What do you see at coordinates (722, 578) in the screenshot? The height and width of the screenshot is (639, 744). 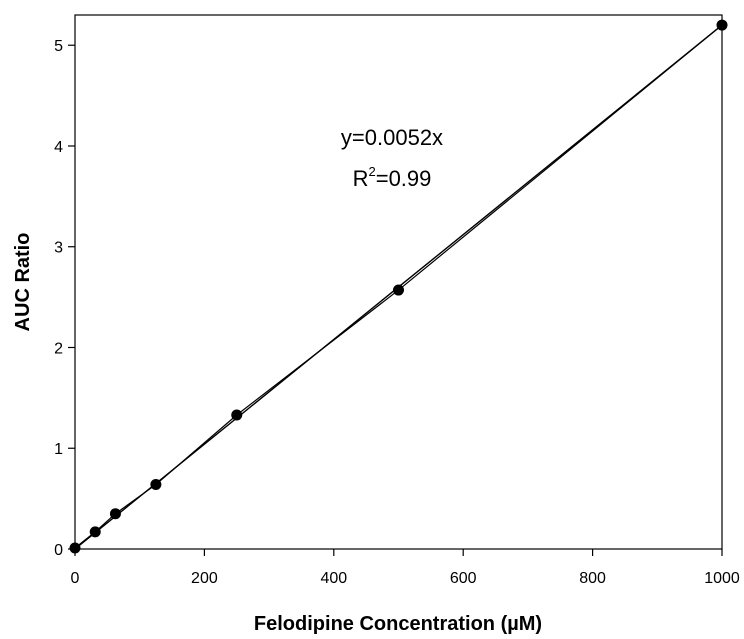 I see `x-tick-label: 1000` at bounding box center [722, 578].